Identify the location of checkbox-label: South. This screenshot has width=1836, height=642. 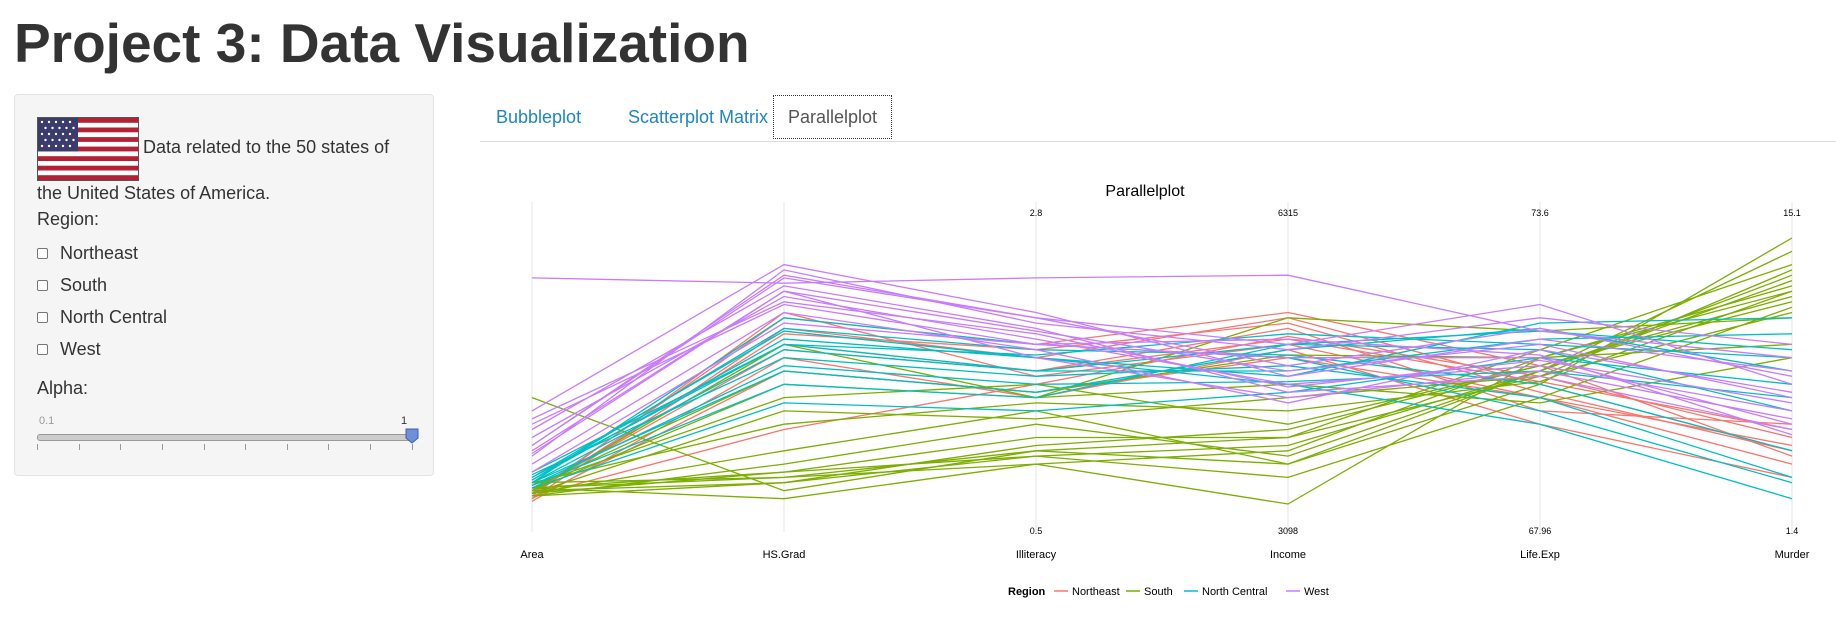
(84, 285).